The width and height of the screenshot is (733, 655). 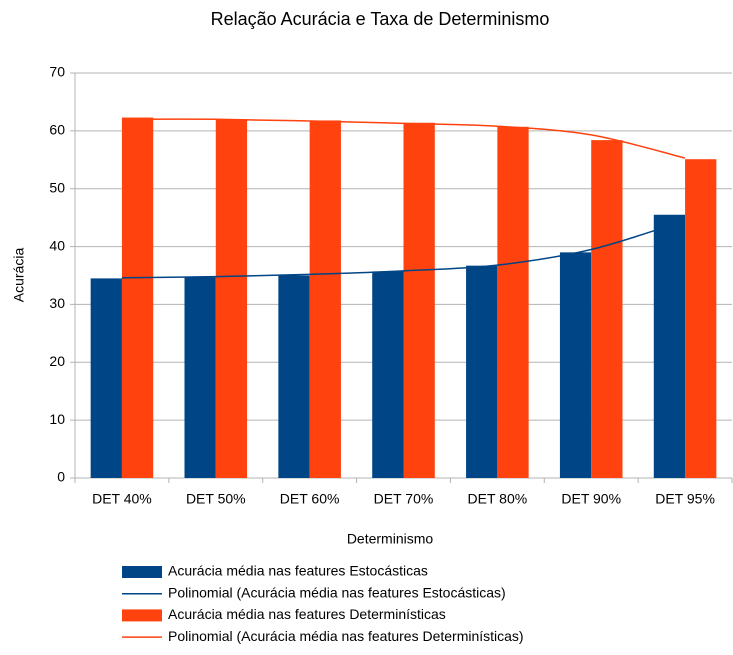 I want to click on y-tick-label: 0, so click(x=61, y=477).